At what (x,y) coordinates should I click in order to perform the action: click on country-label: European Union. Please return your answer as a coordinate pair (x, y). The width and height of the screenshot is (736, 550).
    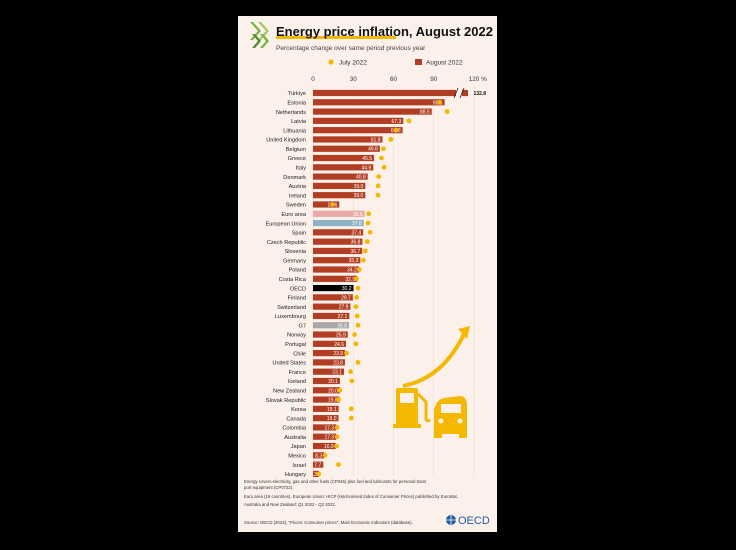
    Looking at the image, I should click on (286, 224).